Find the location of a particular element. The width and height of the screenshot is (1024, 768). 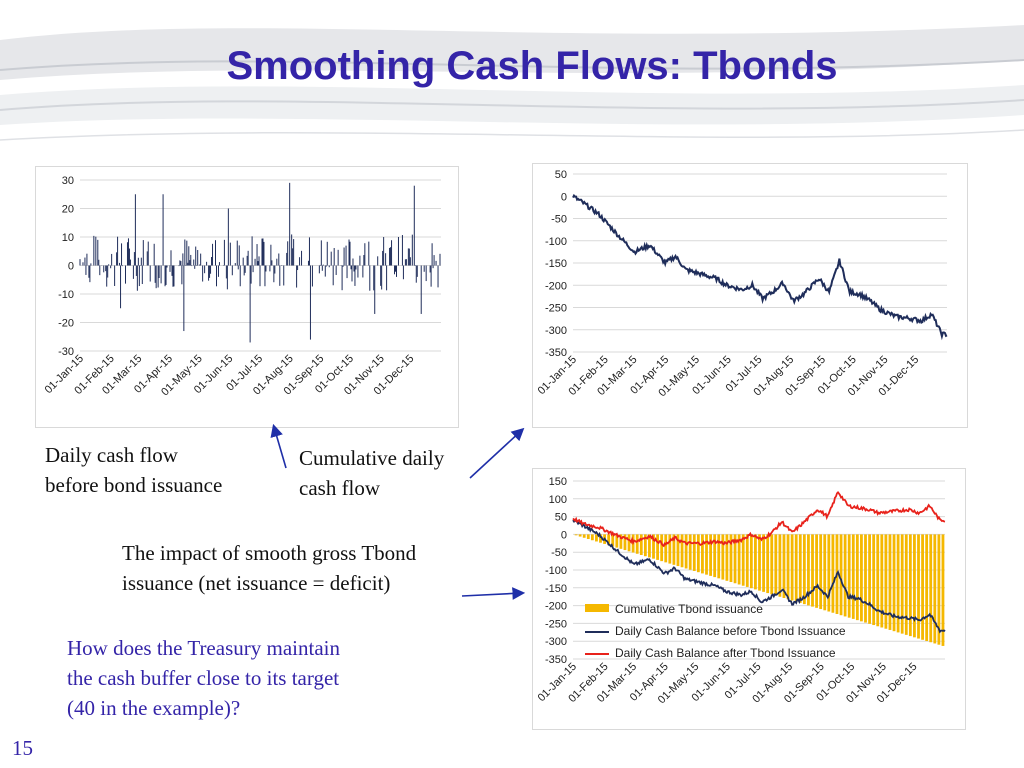

y-tick-label: 150 is located at coordinates (558, 482).